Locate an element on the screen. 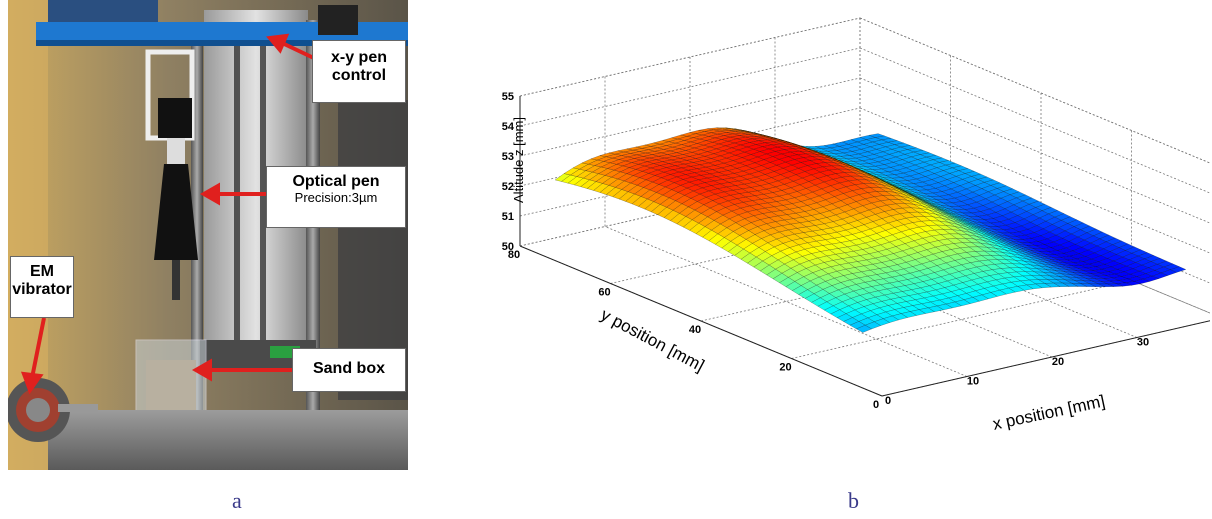  y-tick-label: 60 is located at coordinates (604, 293).